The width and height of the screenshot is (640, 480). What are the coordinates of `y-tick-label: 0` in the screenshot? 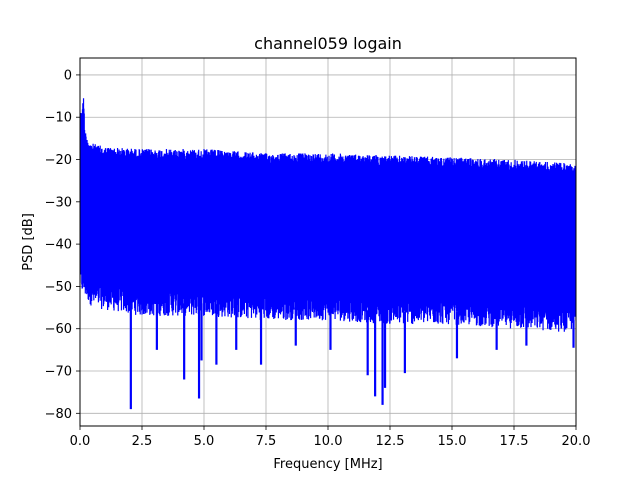 It's located at (68, 75).